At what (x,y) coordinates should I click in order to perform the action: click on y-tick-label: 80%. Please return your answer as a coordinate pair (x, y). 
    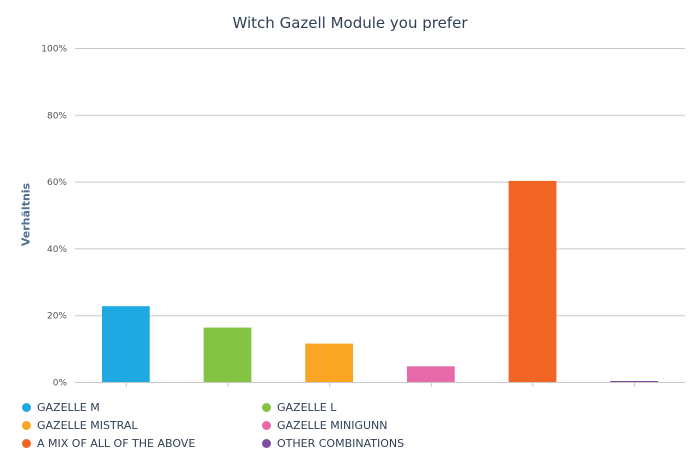
    Looking at the image, I should click on (57, 116).